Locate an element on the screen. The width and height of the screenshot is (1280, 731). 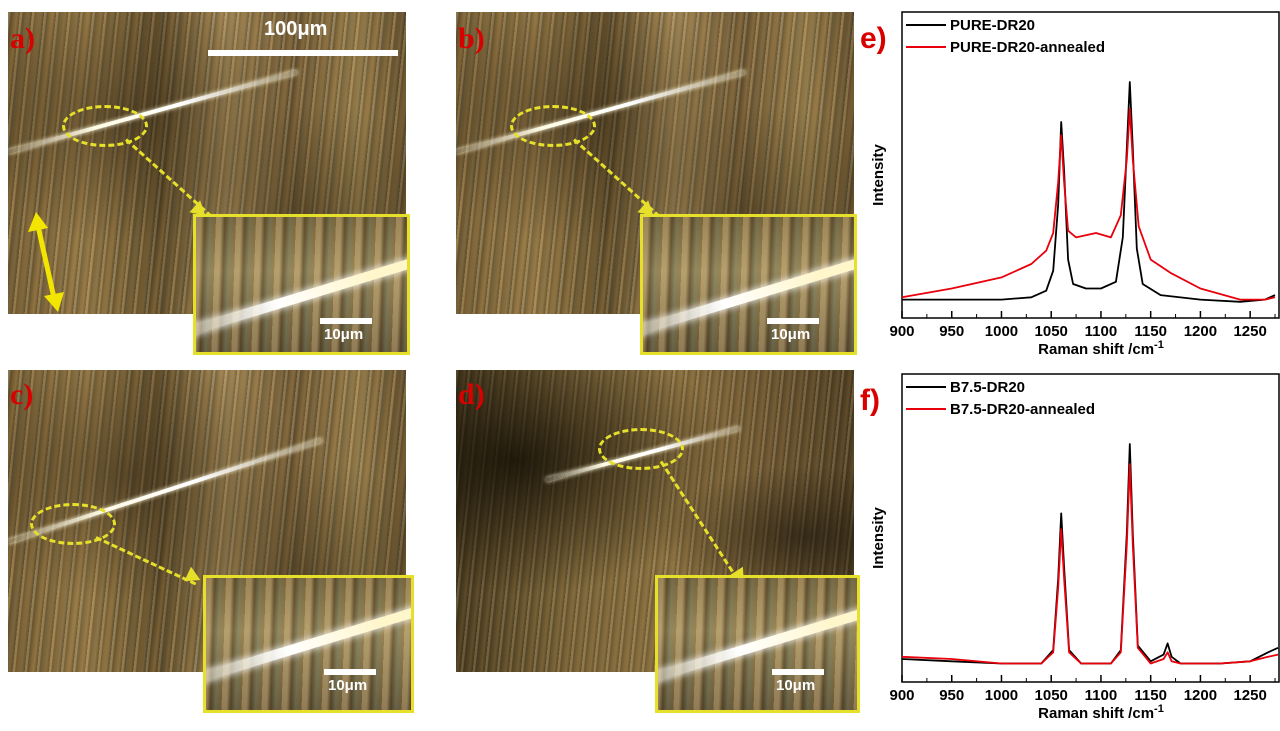
inset-a: 10μm is located at coordinates (301, 284).